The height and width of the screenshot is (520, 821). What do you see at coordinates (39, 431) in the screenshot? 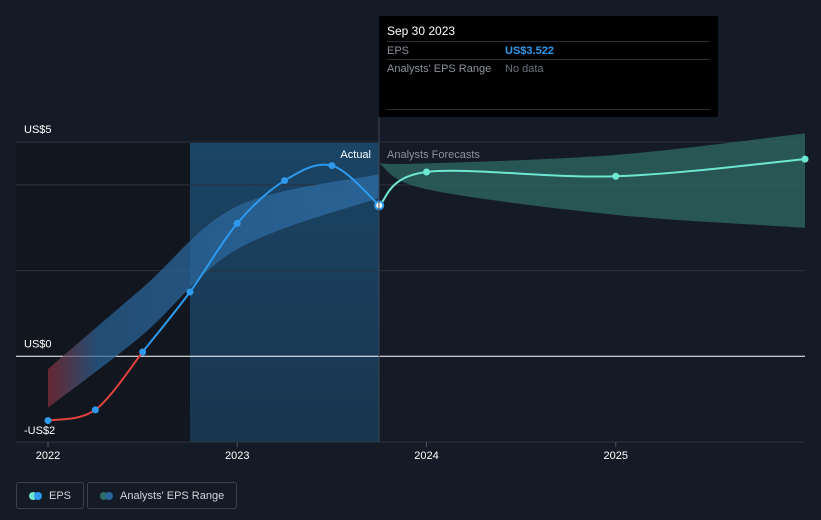
I see `y-tick-label: -US$2` at bounding box center [39, 431].